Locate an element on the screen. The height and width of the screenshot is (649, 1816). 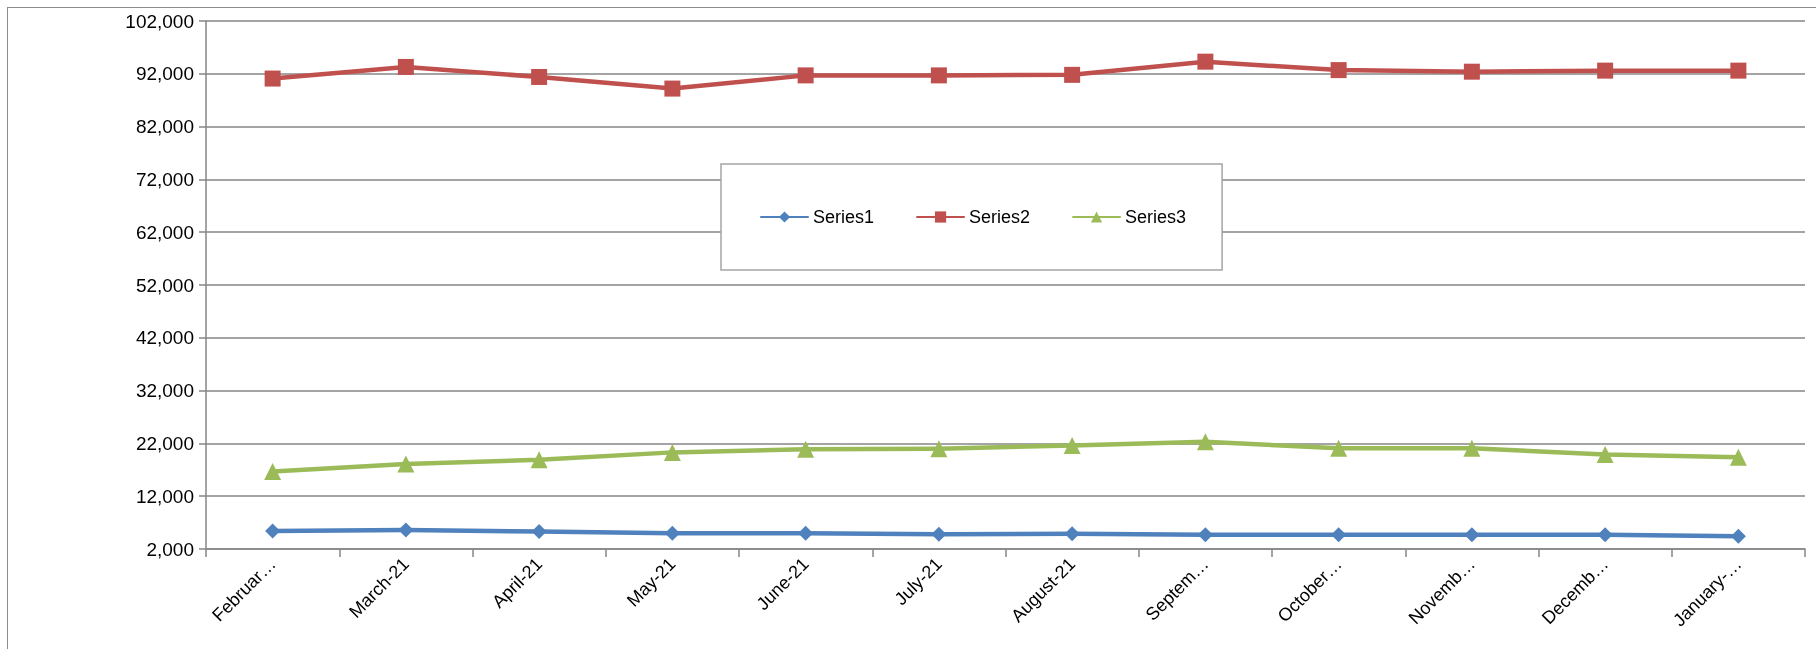
y-tick-label: 2,000 is located at coordinates (170, 549).